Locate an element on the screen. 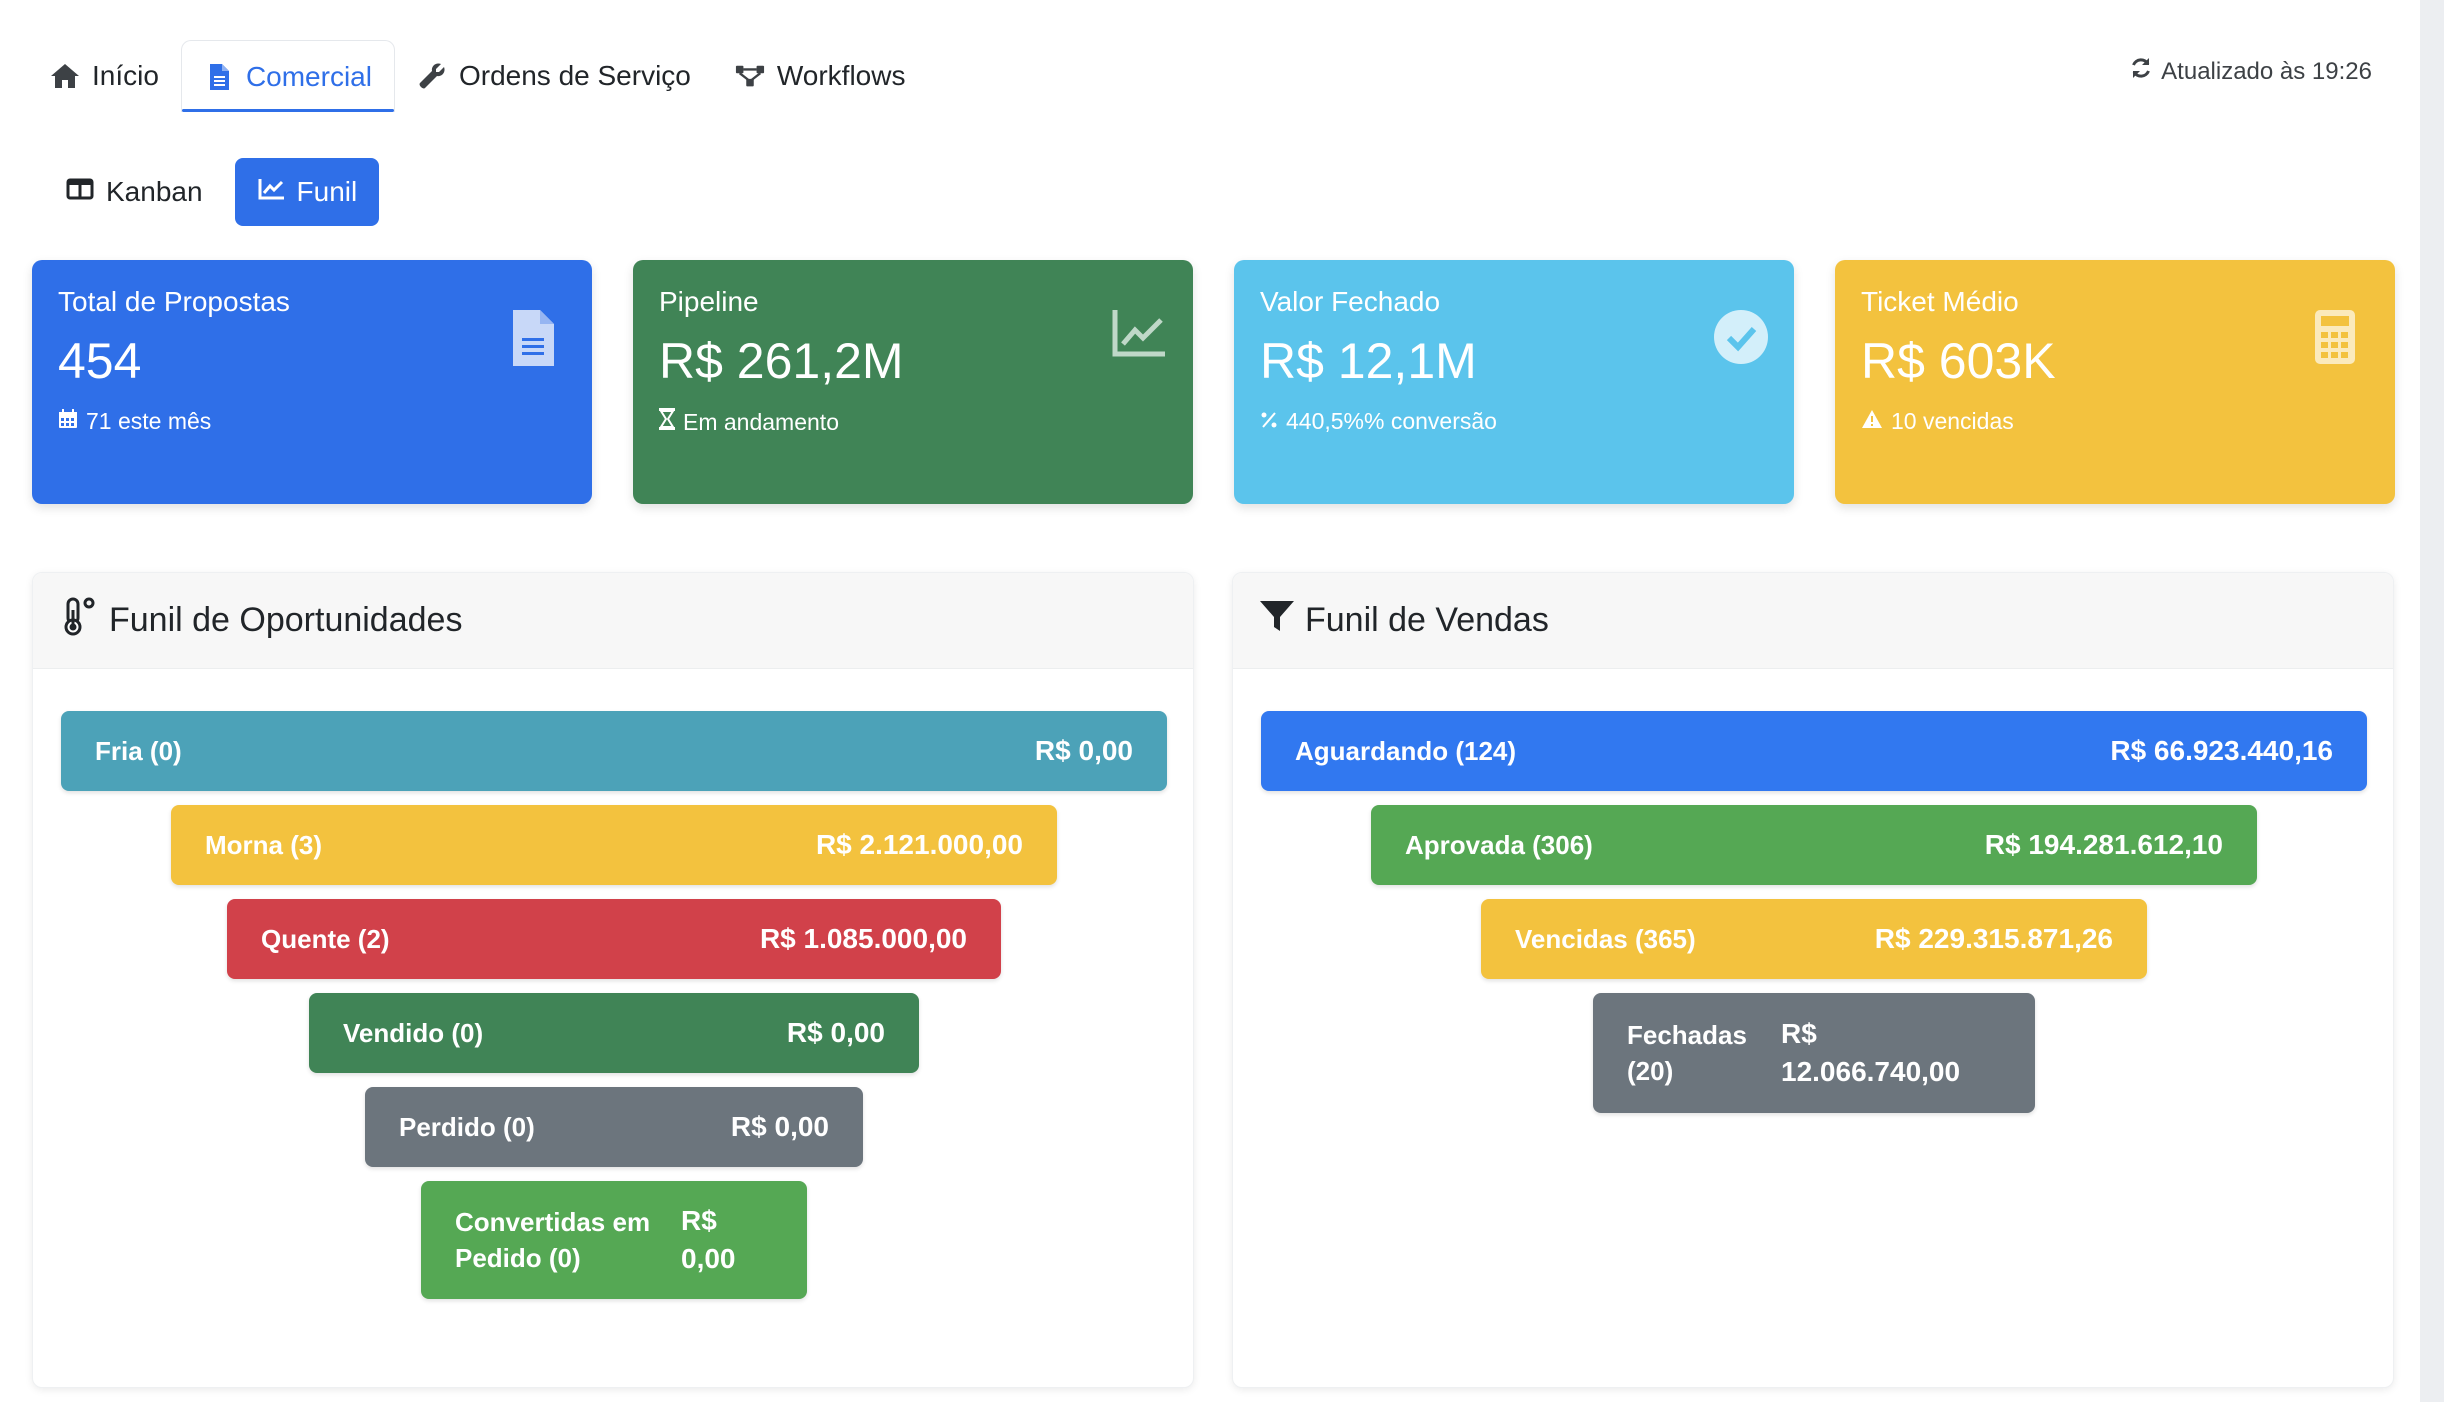 The width and height of the screenshot is (2444, 1402). warning-icon is located at coordinates (1872, 421).